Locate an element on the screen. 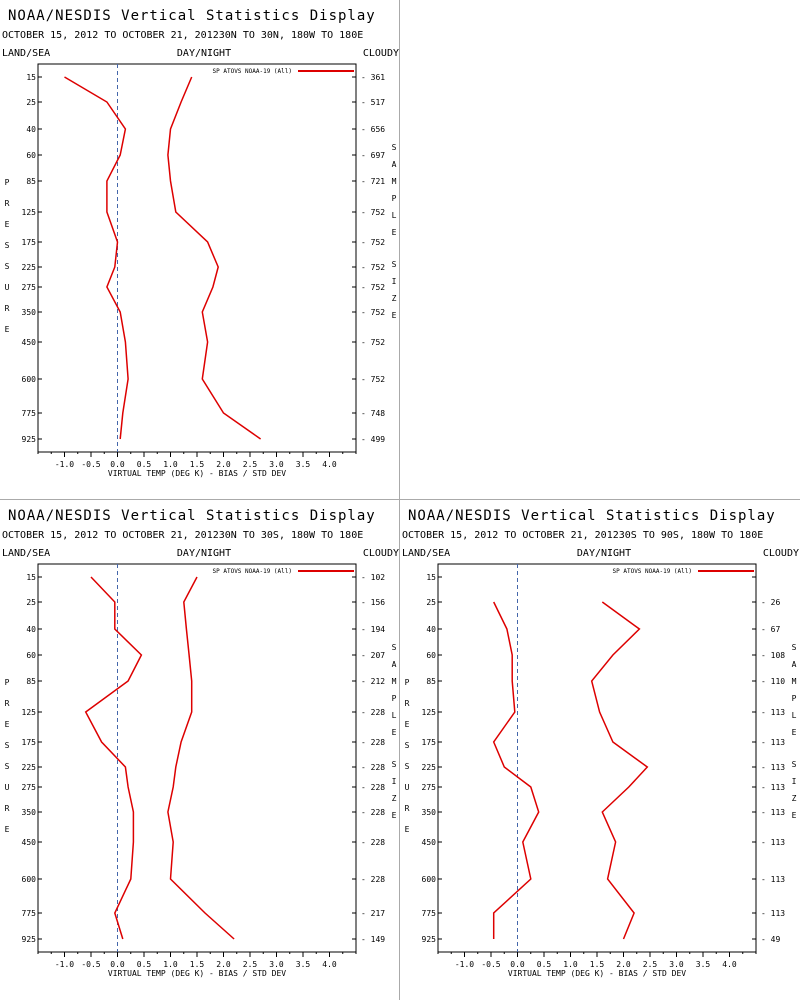  sample-size-label: - 748 is located at coordinates (373, 413).